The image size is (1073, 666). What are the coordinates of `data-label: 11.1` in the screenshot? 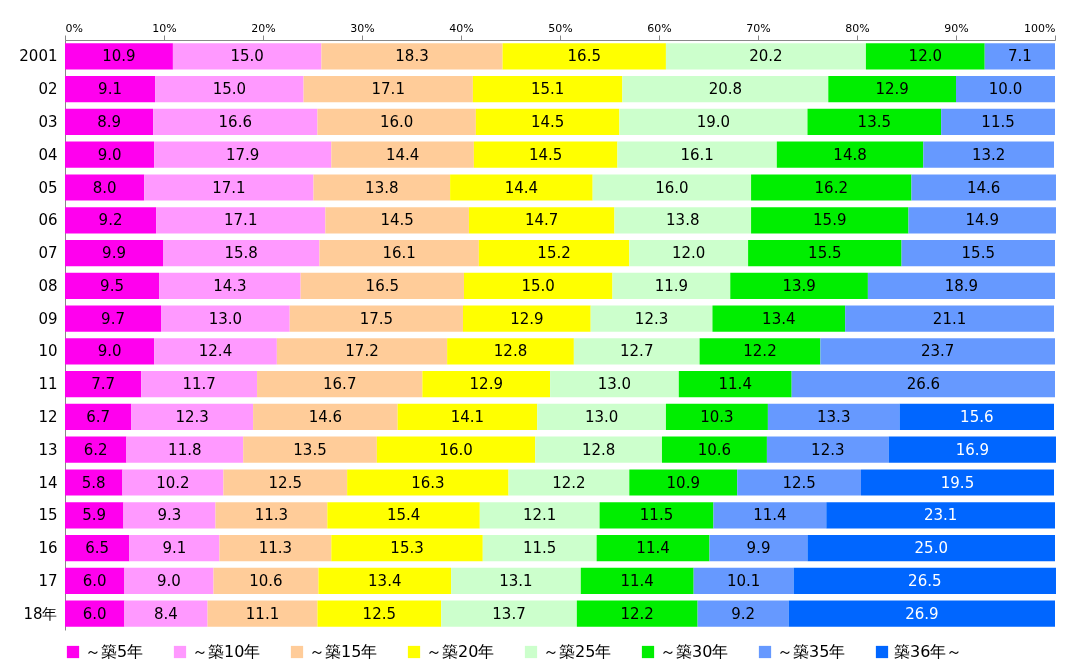 It's located at (262, 613).